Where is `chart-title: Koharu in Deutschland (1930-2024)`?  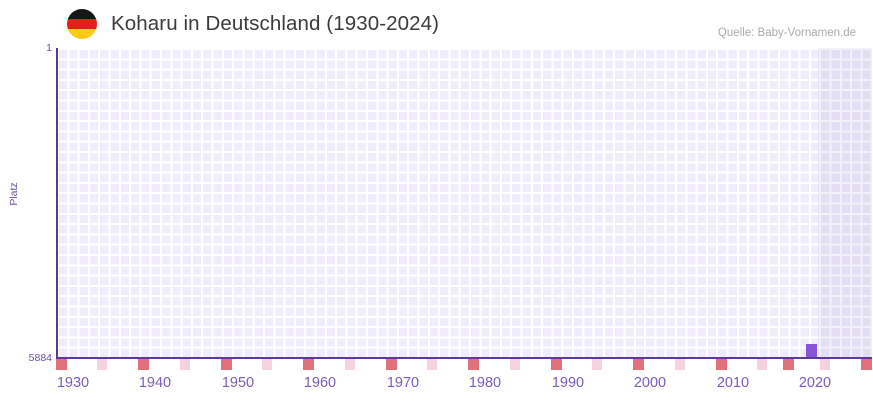
chart-title: Koharu in Deutschland (1930-2024) is located at coordinates (275, 23).